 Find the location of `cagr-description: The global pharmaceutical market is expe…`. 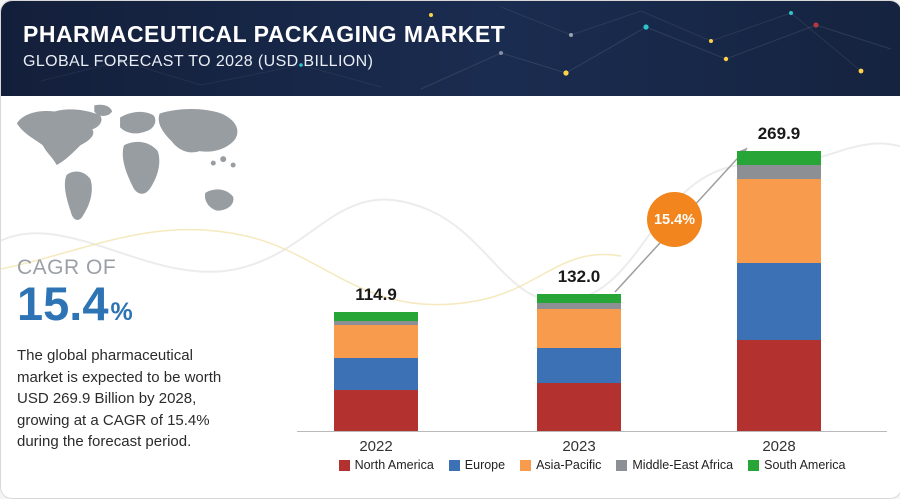

cagr-description: The global pharmaceutical market is expe… is located at coordinates (119, 399).